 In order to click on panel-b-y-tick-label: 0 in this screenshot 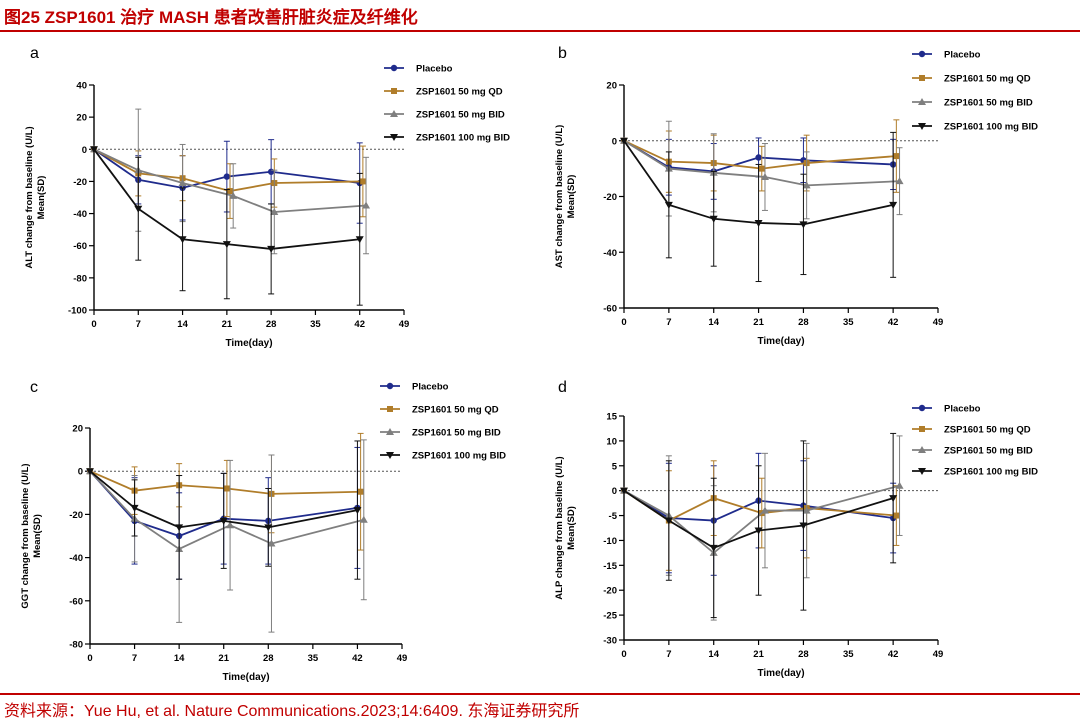, I will do `click(614, 141)`.